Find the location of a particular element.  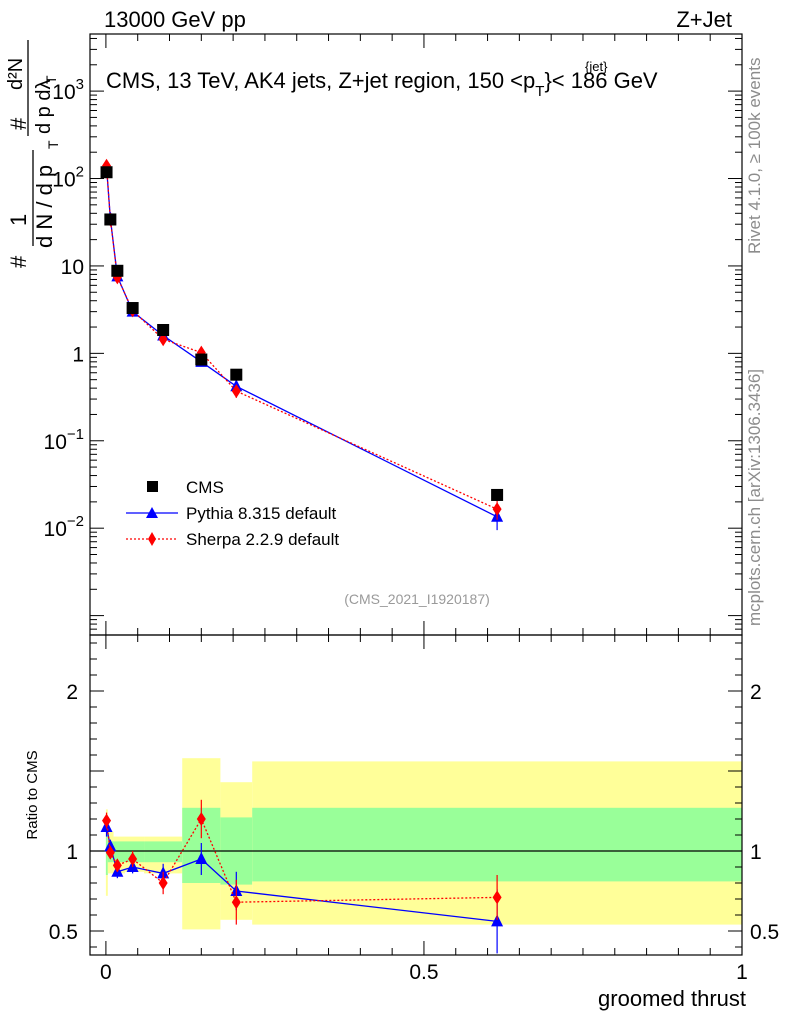

ratio-y-tick-label-right: 0.5 is located at coordinates (764, 932).